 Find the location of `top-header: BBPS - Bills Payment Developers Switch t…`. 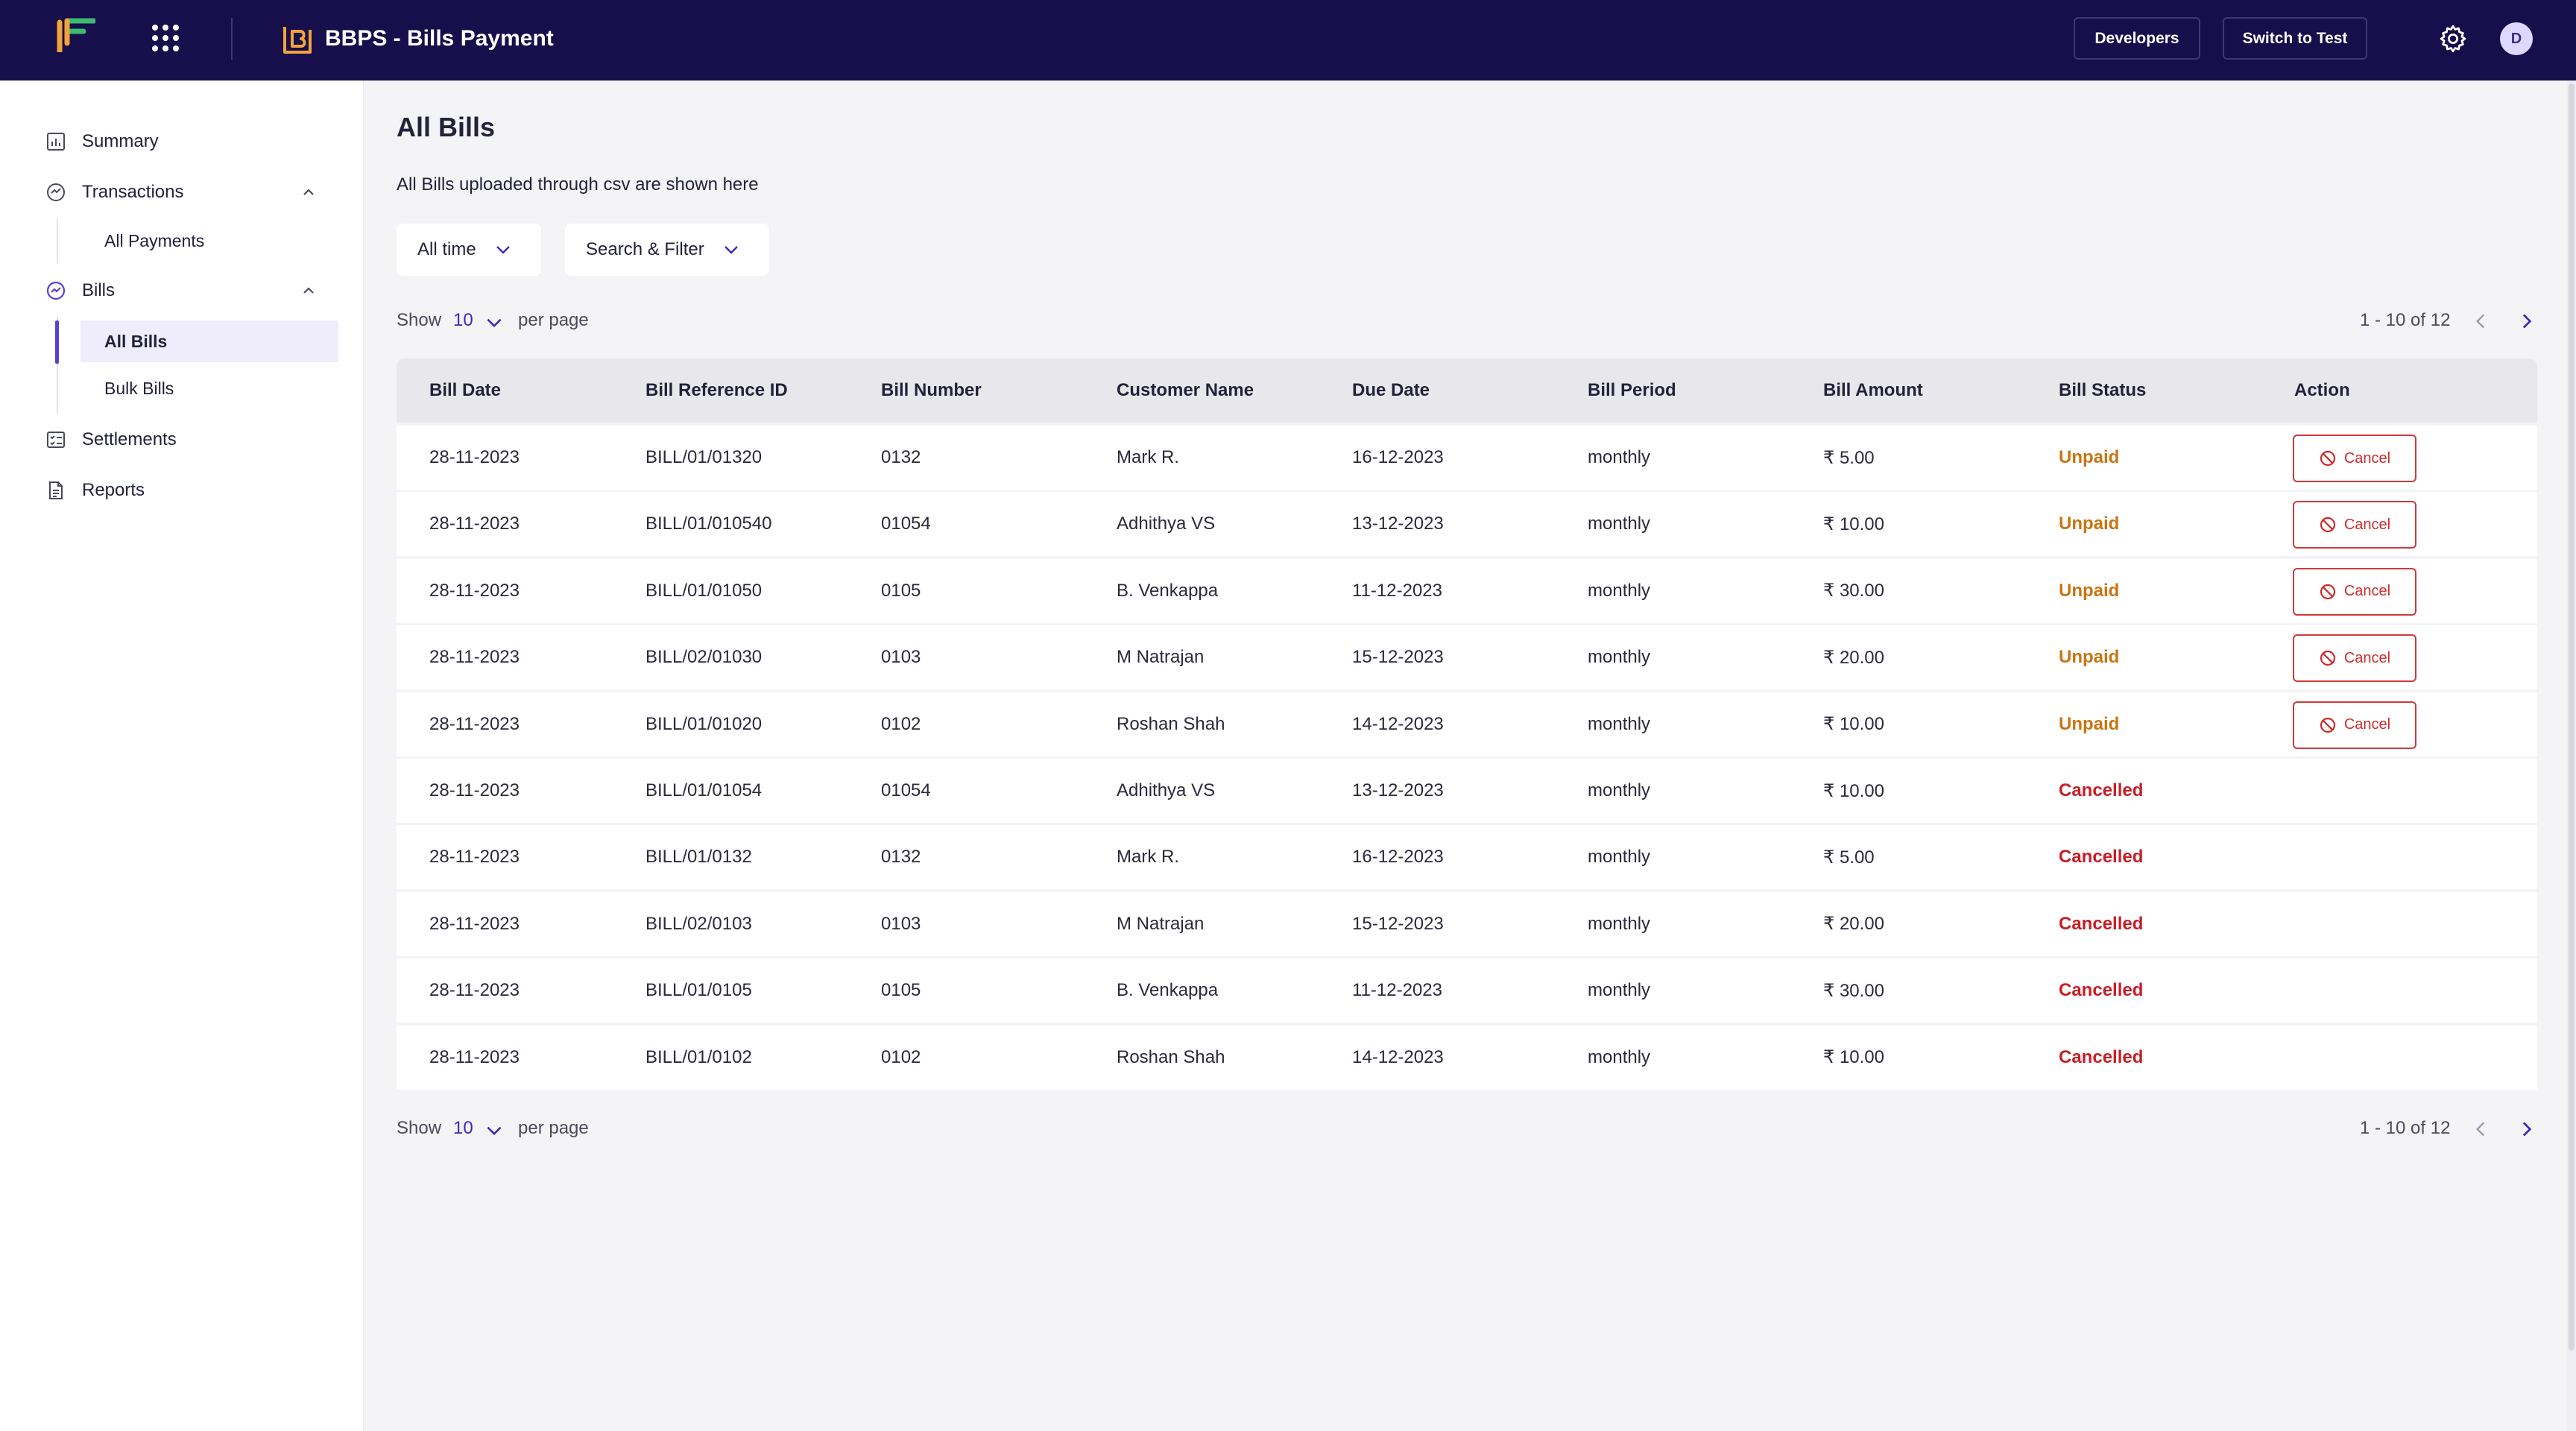

top-header: BBPS - Bills Payment Developers Switch t… is located at coordinates (1288, 40).